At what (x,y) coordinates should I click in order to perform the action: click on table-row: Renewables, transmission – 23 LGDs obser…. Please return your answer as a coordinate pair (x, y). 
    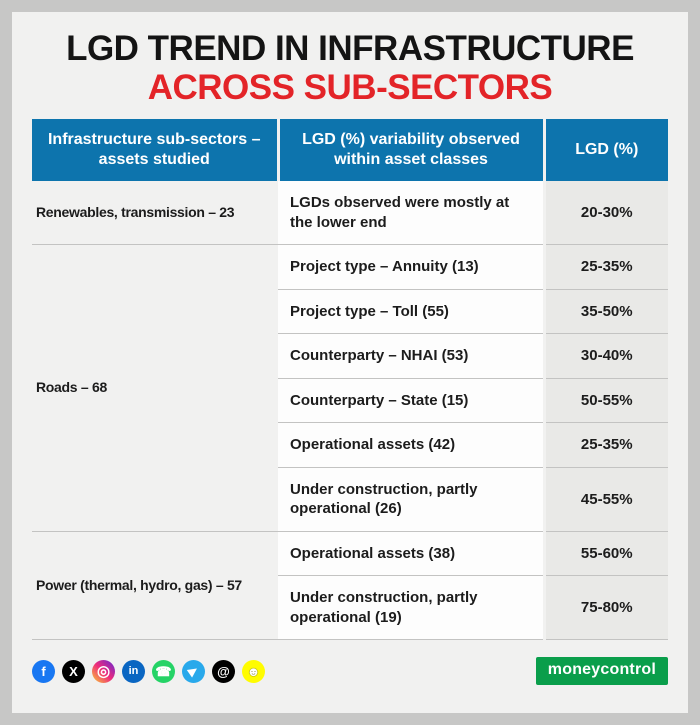
    Looking at the image, I should click on (350, 213).